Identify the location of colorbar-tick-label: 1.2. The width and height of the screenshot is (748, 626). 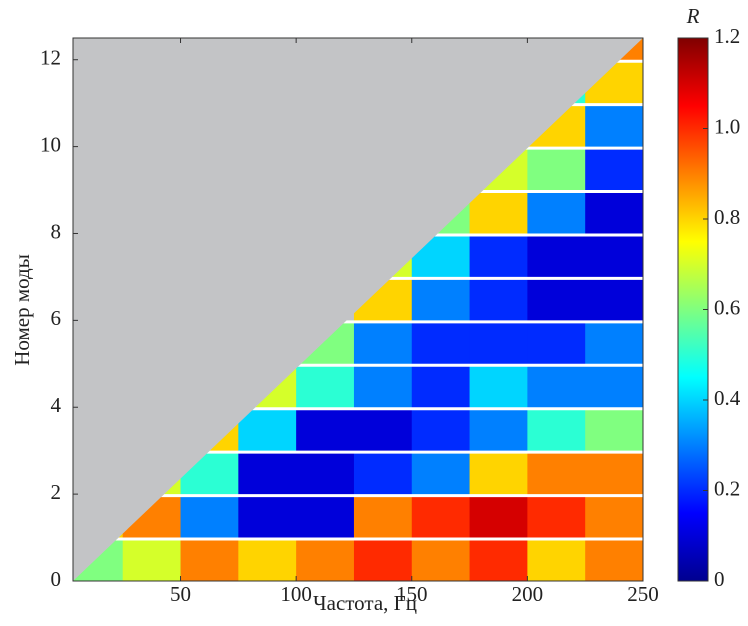
(727, 36).